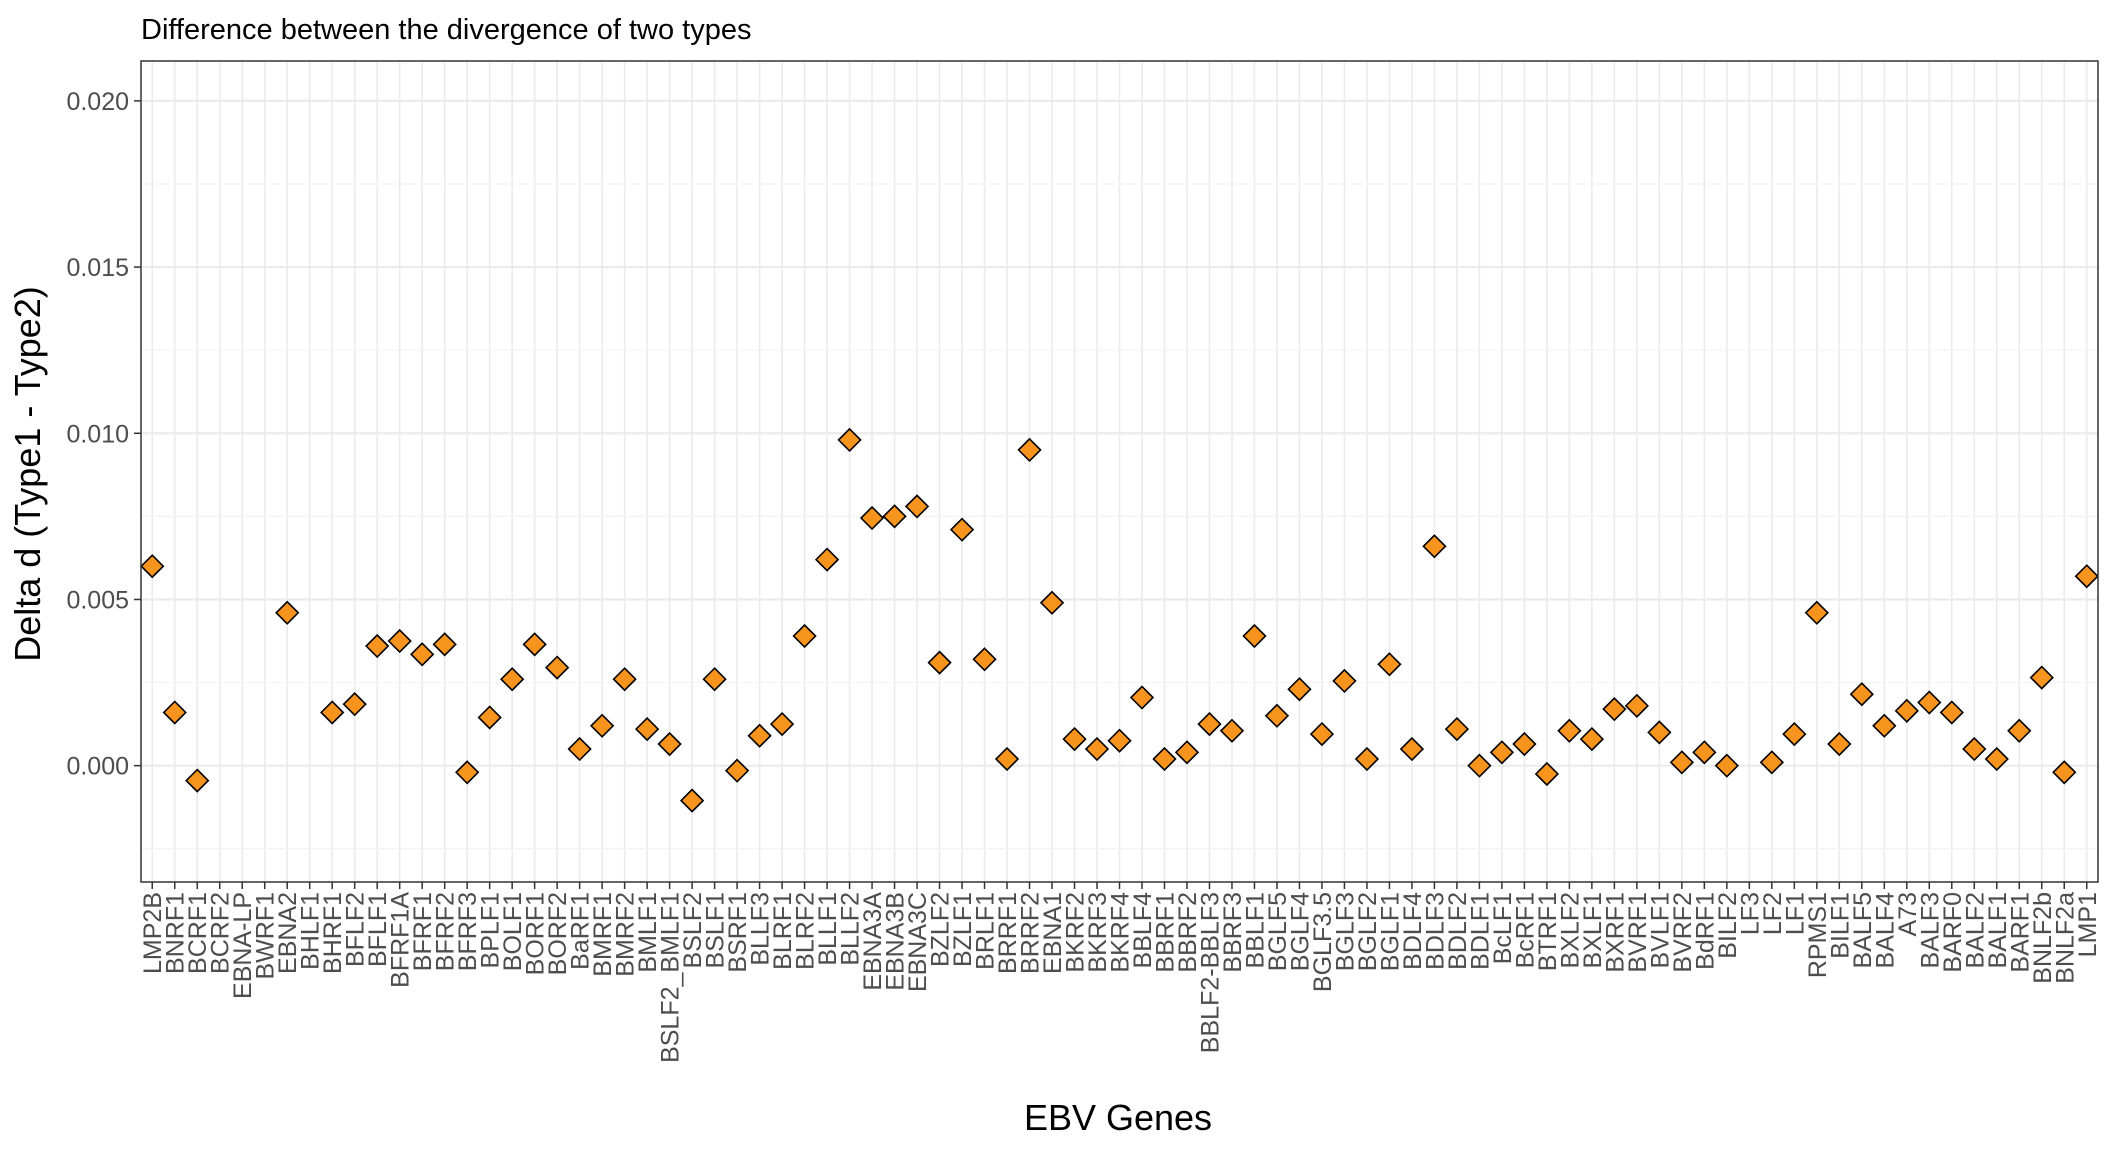 The height and width of the screenshot is (1152, 2112). Describe the element at coordinates (1255, 930) in the screenshot. I see `x-tick-label: BBLF1` at that location.